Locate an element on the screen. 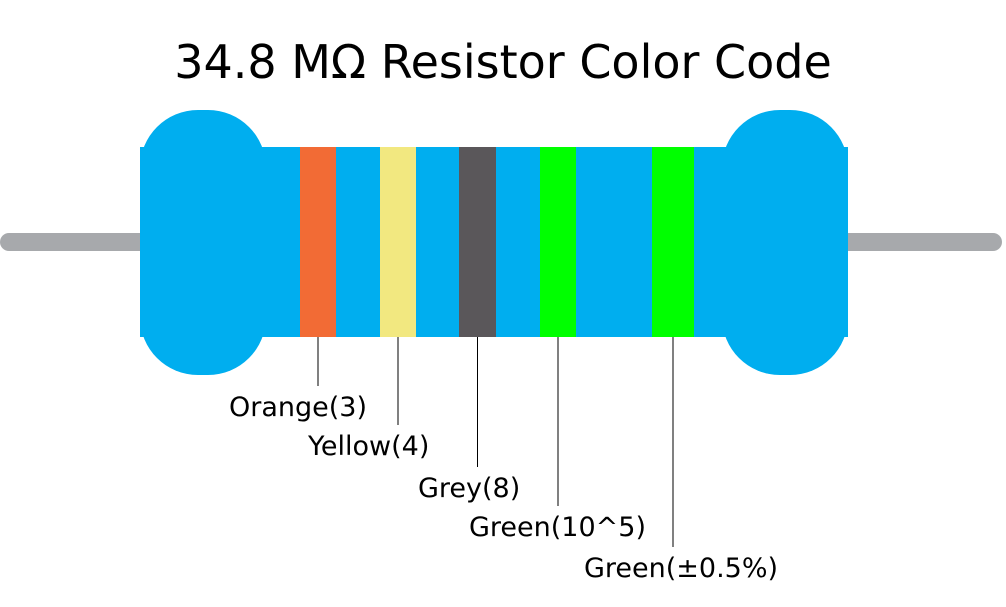 Image resolution: width=1006 pixels, height=607 pixels. title: 34.8 MΩ Resistor Color Code is located at coordinates (503, 62).